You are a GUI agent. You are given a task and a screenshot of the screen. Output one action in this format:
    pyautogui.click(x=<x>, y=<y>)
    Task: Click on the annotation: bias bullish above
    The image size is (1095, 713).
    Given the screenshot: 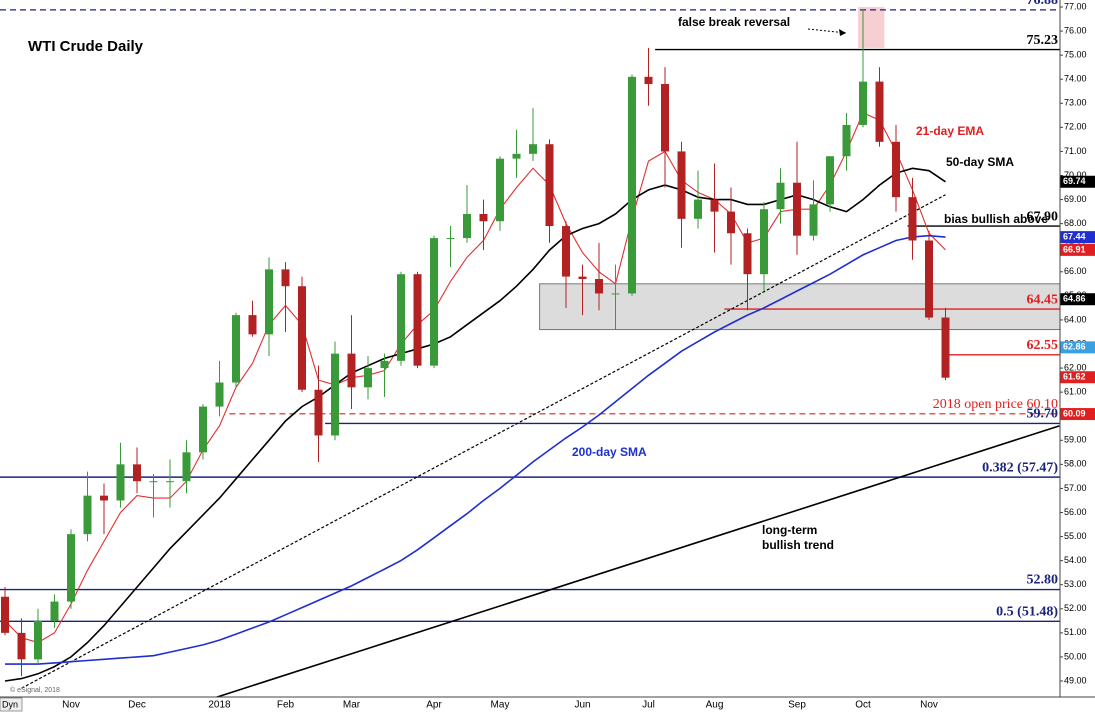 What is the action you would take?
    pyautogui.click(x=996, y=219)
    